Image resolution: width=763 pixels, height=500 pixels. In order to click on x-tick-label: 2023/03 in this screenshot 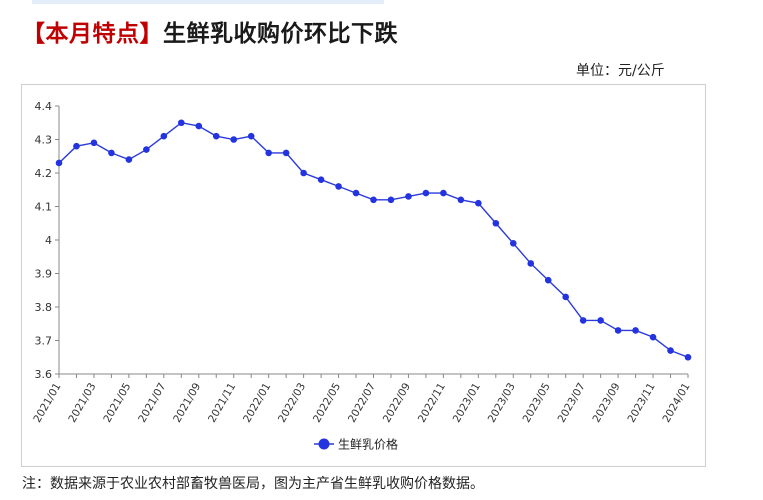, I will do `click(502, 403)`.